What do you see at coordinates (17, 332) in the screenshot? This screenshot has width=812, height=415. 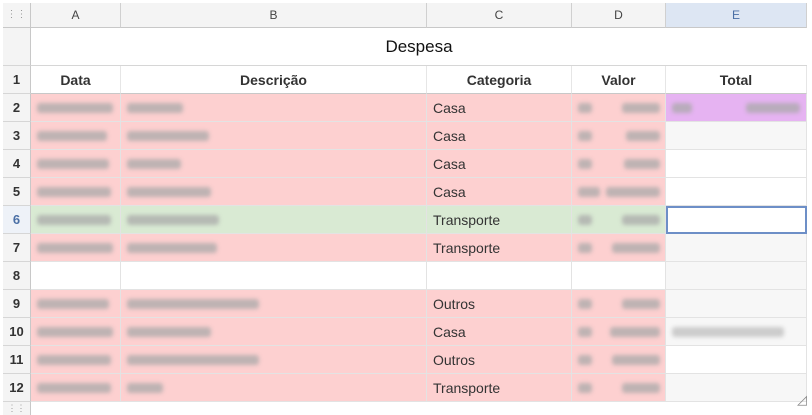 I see `row-header-10: 10` at bounding box center [17, 332].